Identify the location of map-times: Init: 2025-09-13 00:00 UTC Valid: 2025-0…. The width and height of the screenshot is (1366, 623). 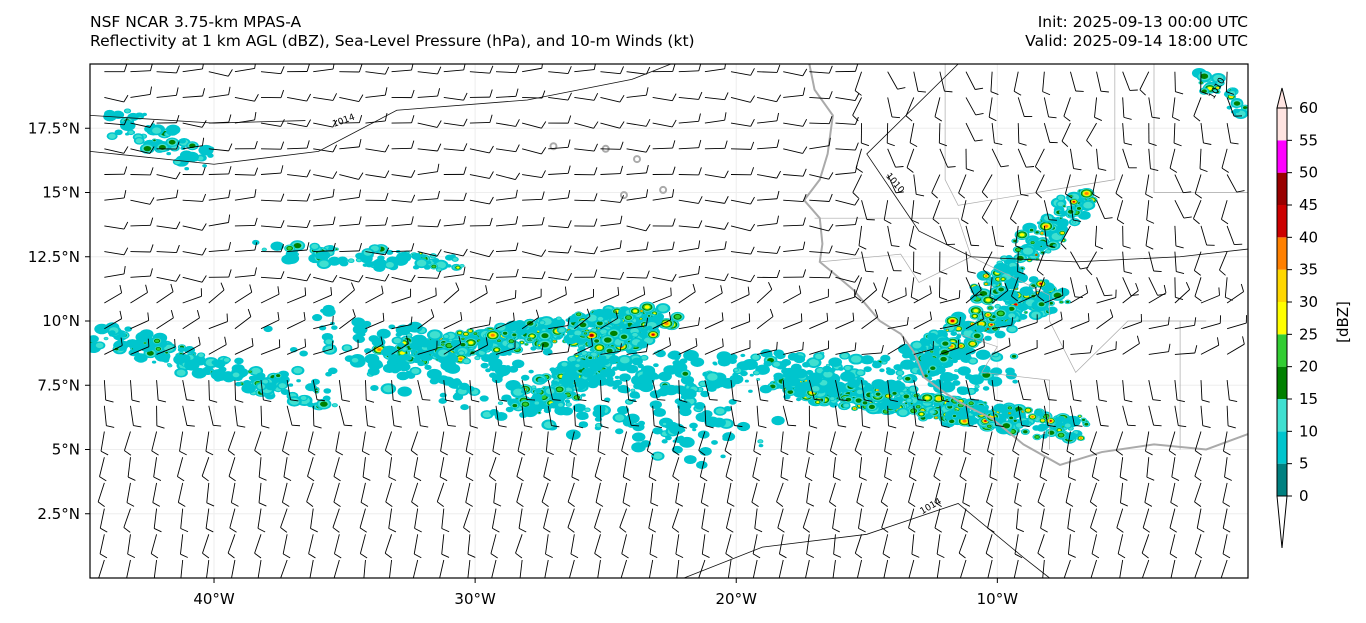
(1136, 32).